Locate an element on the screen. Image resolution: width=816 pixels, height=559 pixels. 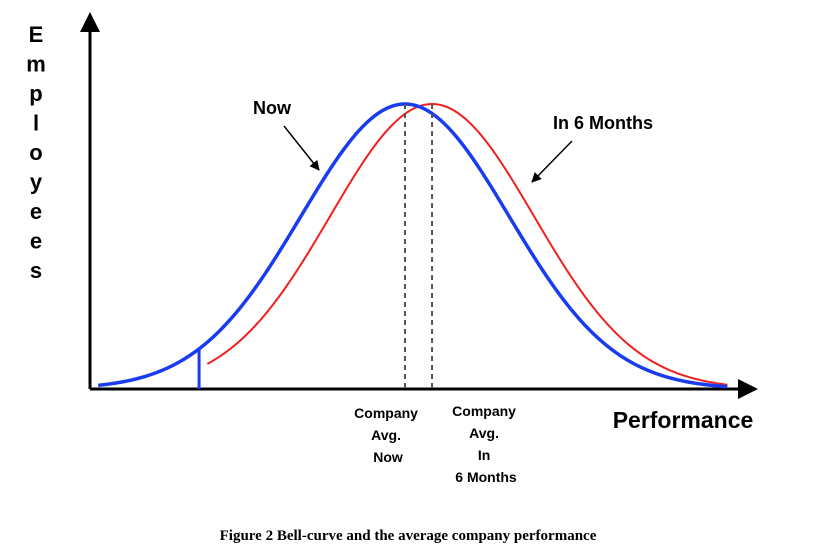
avg-now-label-line: Now is located at coordinates (388, 457).